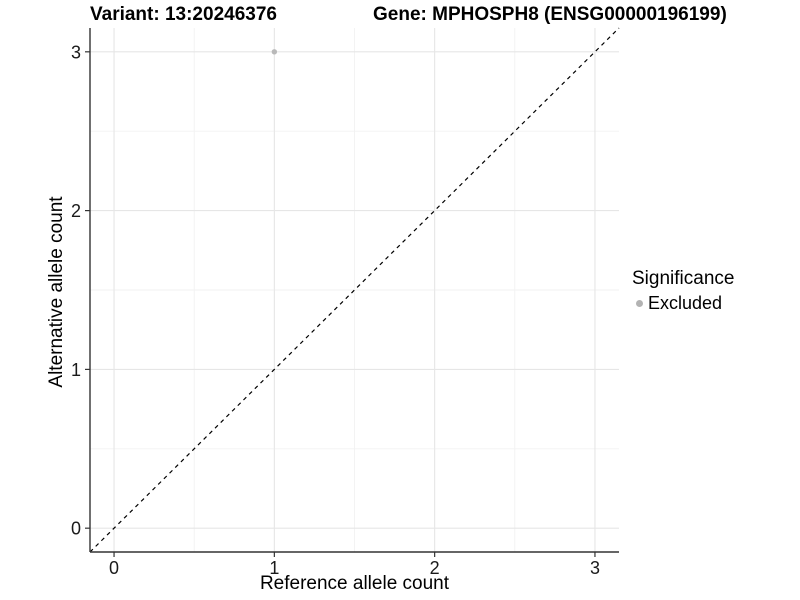 This screenshot has width=800, height=600. What do you see at coordinates (274, 52) in the screenshot?
I see `data-point` at bounding box center [274, 52].